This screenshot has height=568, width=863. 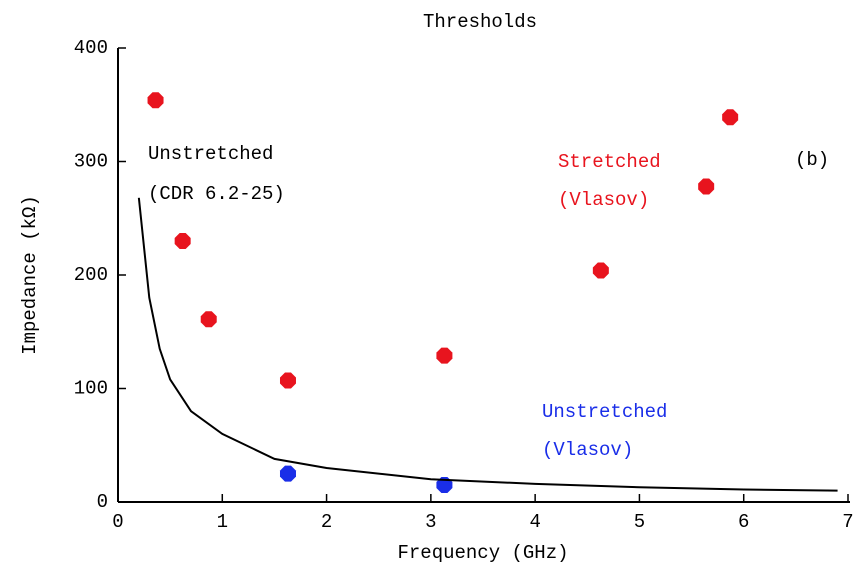 I want to click on y-tick-label: 400, so click(x=91, y=48).